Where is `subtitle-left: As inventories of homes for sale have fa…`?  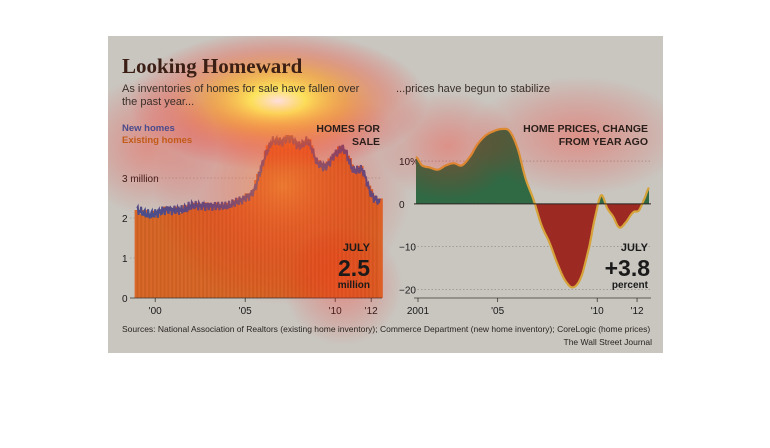 subtitle-left: As inventories of homes for sale have fa… is located at coordinates (241, 95).